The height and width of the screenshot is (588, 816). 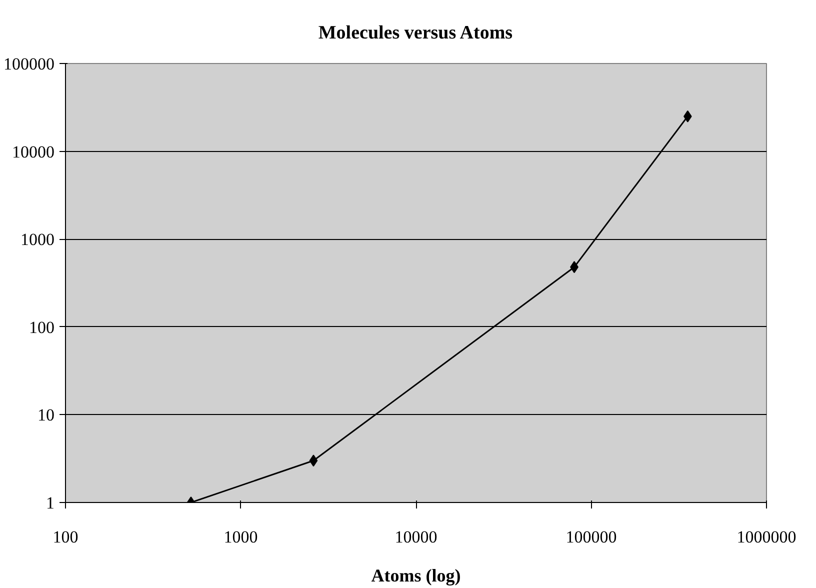 I want to click on y-tick-label: 1, so click(x=50, y=503).